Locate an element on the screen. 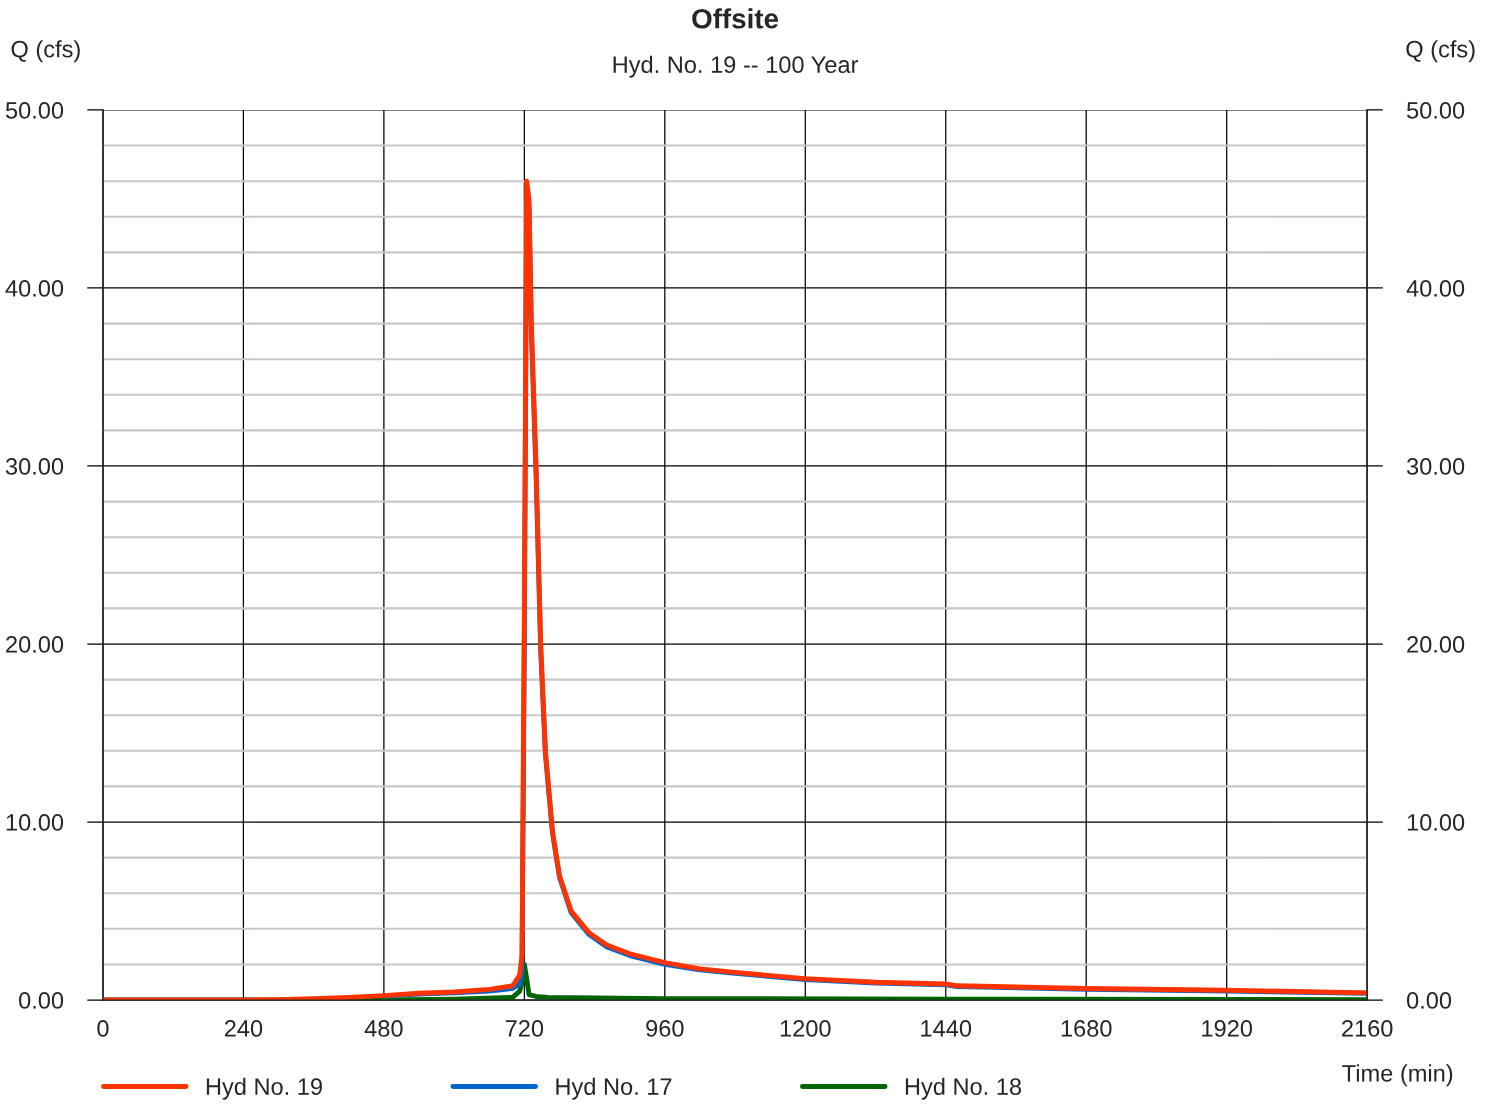 The image size is (1494, 1112). y-tick-label: 50.00 is located at coordinates (34, 110).